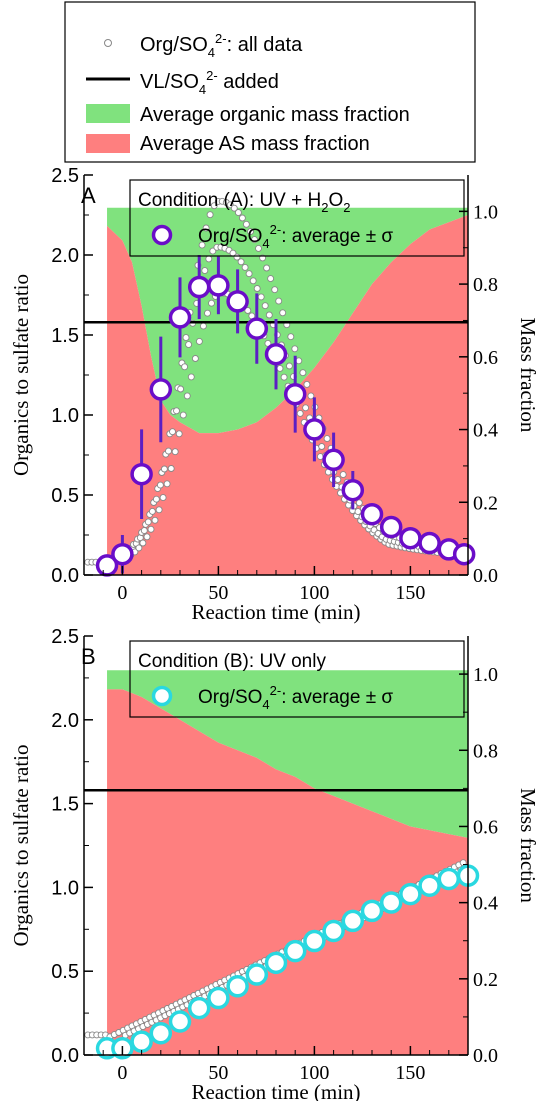  Describe the element at coordinates (108, 43) in the screenshot. I see `legend-all-data-marker` at that location.